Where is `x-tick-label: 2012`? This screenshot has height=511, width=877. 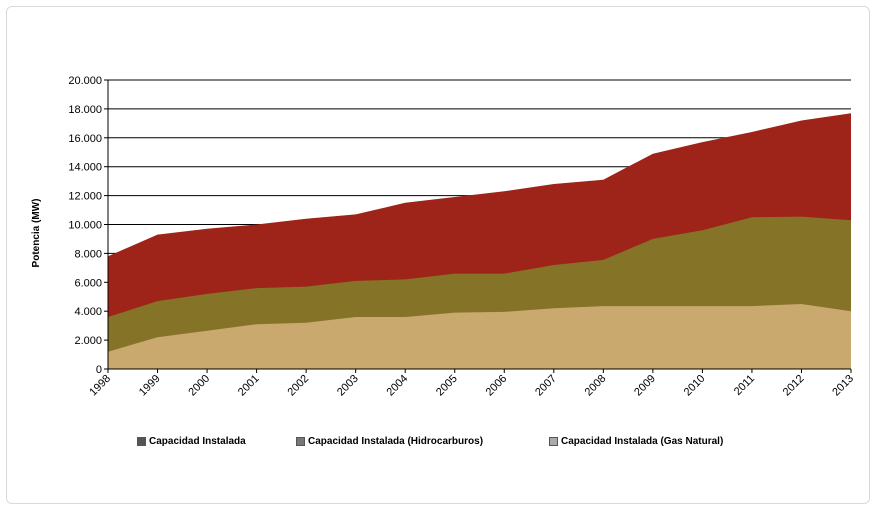 x-tick-label: 2012 is located at coordinates (794, 386).